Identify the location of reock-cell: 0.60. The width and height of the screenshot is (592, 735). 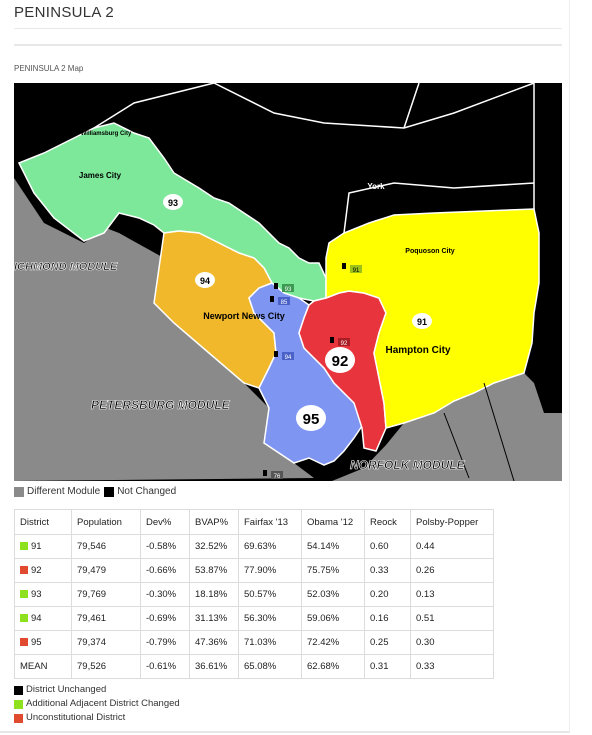
(387, 546).